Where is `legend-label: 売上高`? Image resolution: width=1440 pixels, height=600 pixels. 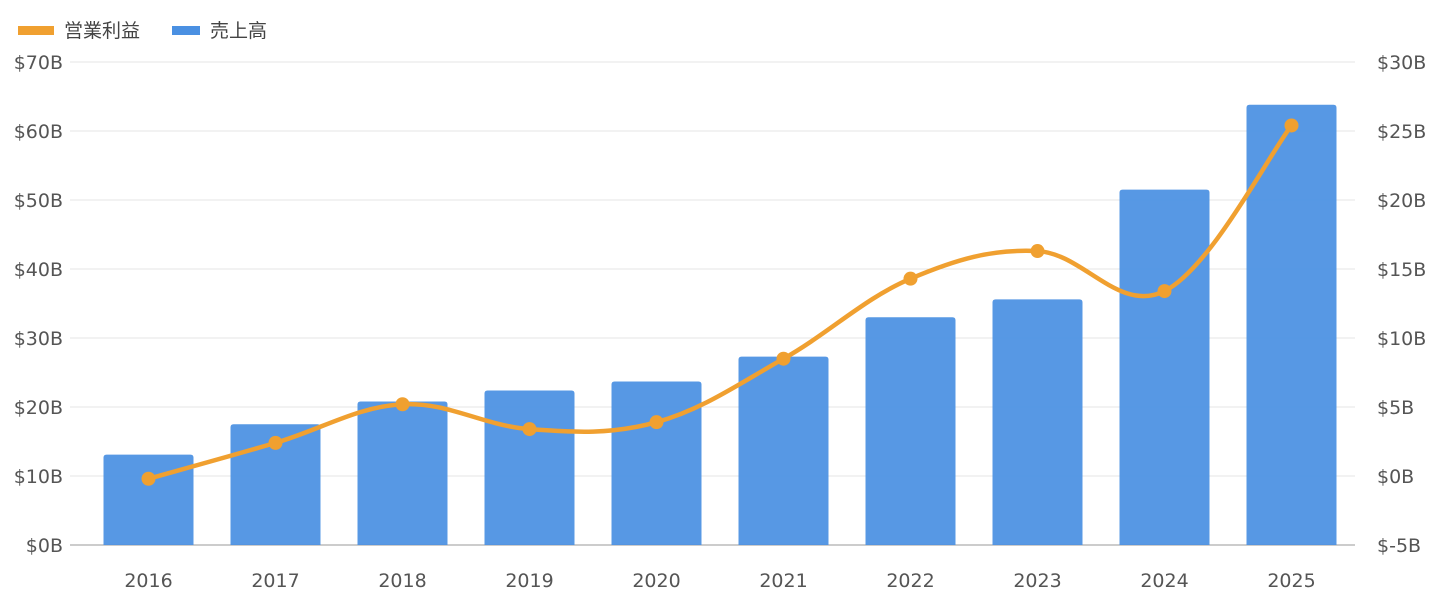
legend-label: 売上高 is located at coordinates (238, 31).